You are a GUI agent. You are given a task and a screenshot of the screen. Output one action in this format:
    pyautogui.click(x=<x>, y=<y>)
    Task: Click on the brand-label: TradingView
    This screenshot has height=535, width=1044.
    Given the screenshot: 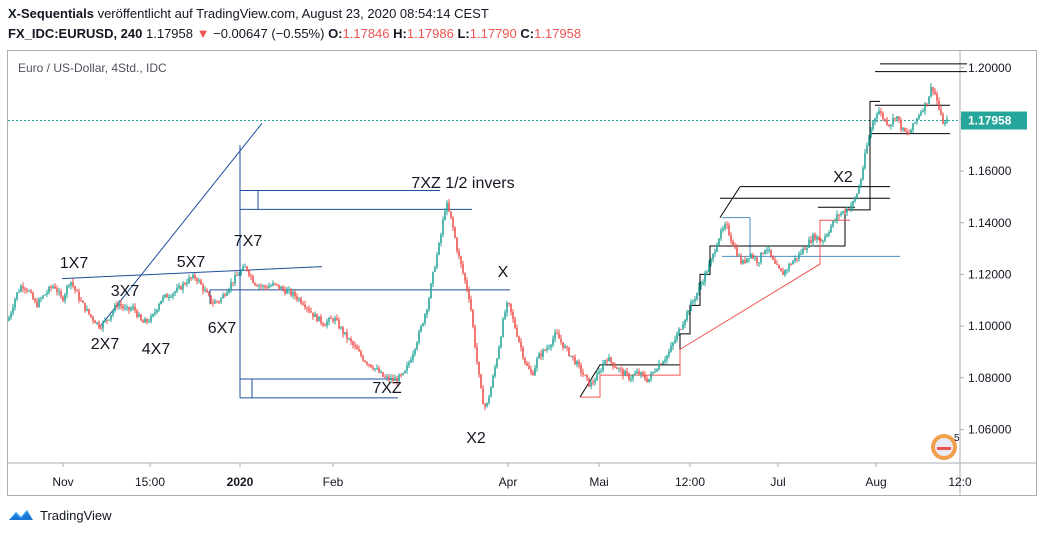 What is the action you would take?
    pyautogui.click(x=76, y=515)
    